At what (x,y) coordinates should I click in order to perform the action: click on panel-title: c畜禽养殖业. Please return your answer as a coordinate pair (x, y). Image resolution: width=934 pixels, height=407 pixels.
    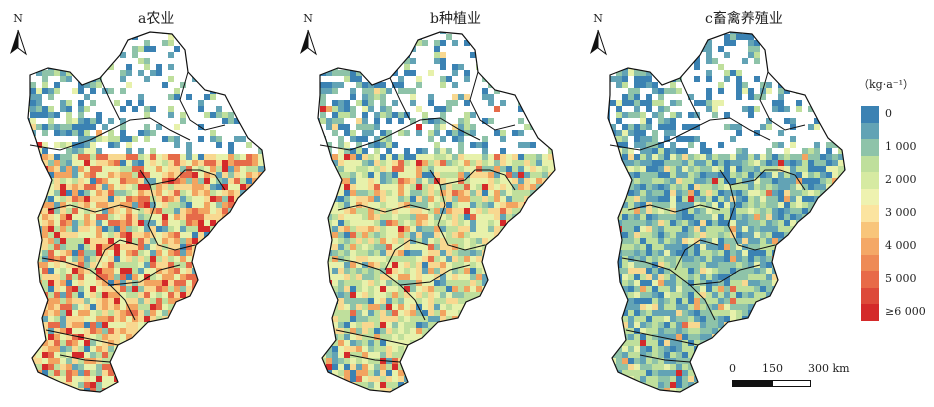
    Looking at the image, I should click on (744, 19).